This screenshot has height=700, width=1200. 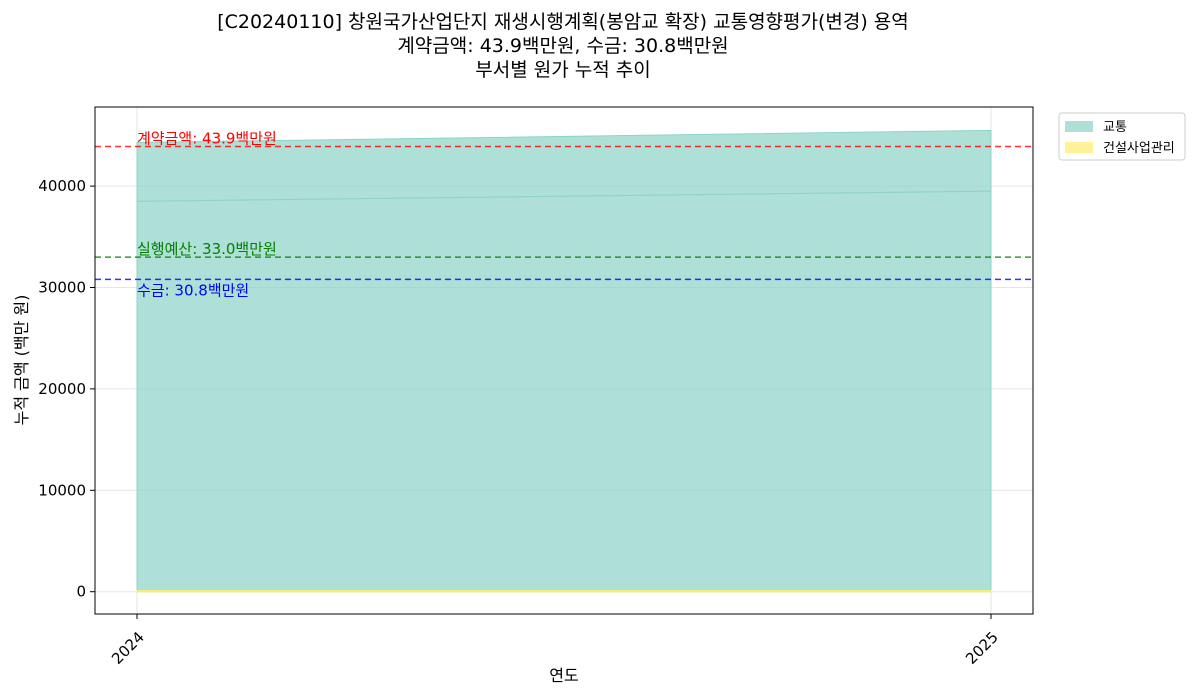 I want to click on chart-title-line-2: 계약금액: 43.9백만원, 수금: 30.8백만원, so click(x=563, y=46).